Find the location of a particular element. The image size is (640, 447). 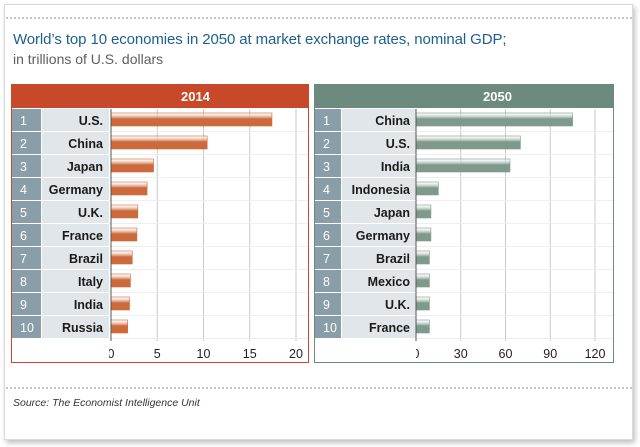

rank-label-2014-5: 5 is located at coordinates (23, 213).